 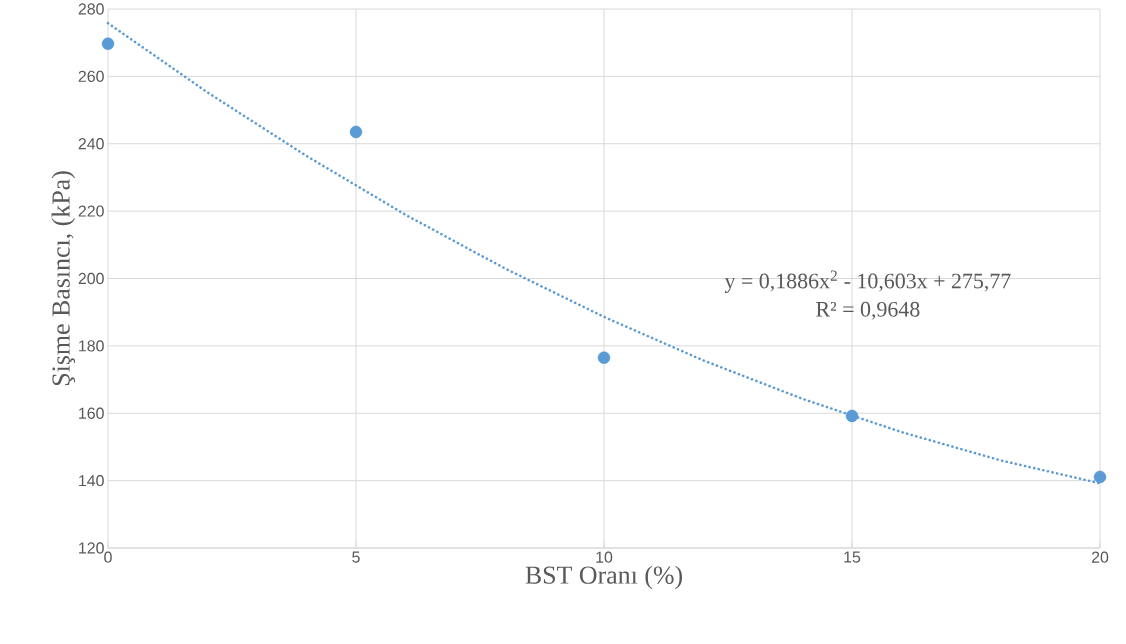 What do you see at coordinates (108, 557) in the screenshot?
I see `x-tick-label: 0` at bounding box center [108, 557].